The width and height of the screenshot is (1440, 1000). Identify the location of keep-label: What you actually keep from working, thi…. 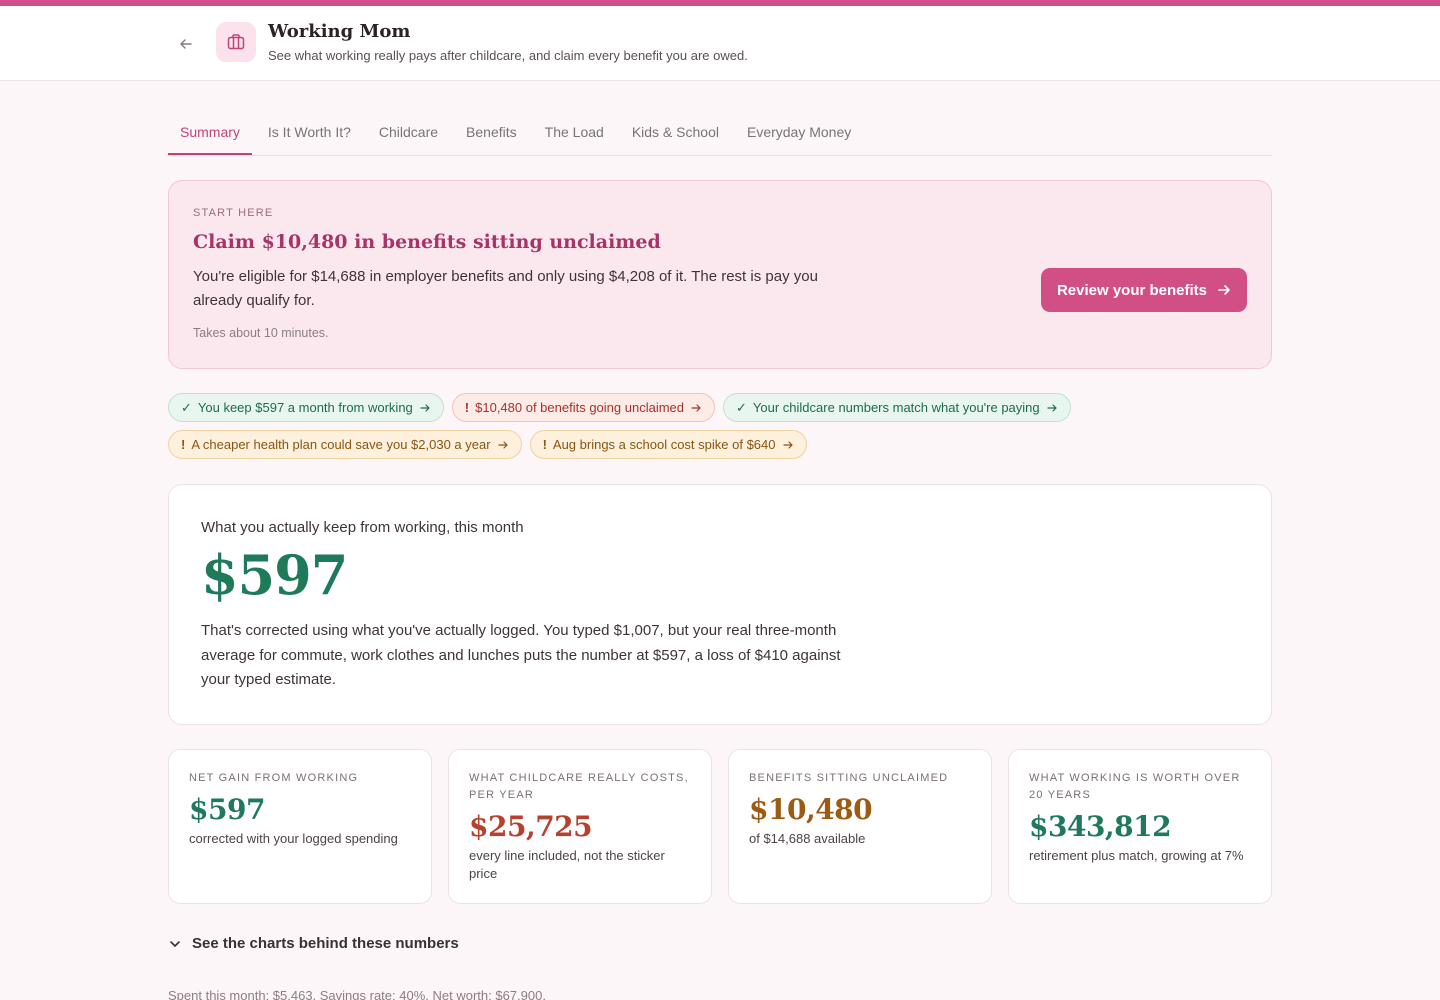
(362, 527).